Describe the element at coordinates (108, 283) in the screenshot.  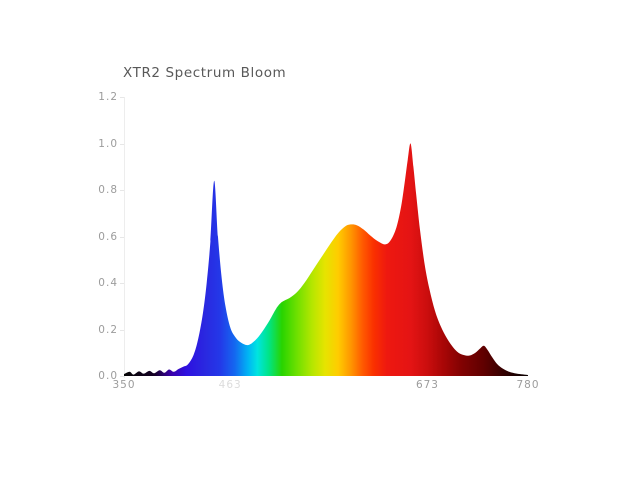
I see `y-tick-label: 0.4` at that location.